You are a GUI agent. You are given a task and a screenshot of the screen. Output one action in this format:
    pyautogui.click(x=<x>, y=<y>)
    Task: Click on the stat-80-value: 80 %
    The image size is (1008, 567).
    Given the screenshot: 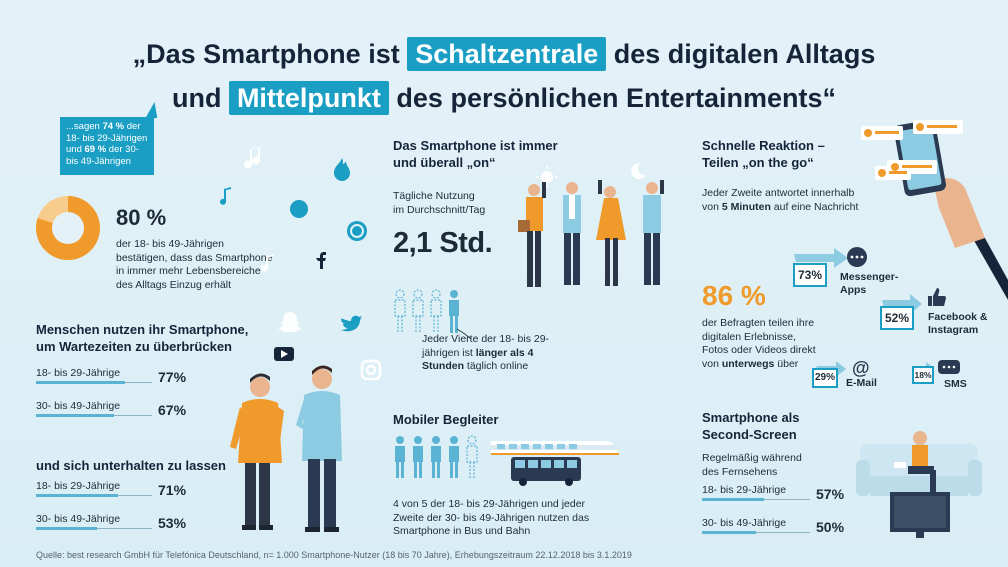 What is the action you would take?
    pyautogui.click(x=141, y=217)
    